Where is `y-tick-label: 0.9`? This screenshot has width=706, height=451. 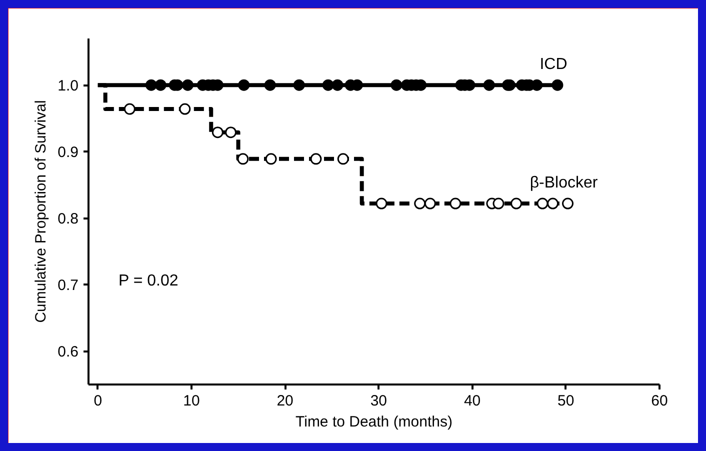
y-tick-label: 0.9 is located at coordinates (68, 153).